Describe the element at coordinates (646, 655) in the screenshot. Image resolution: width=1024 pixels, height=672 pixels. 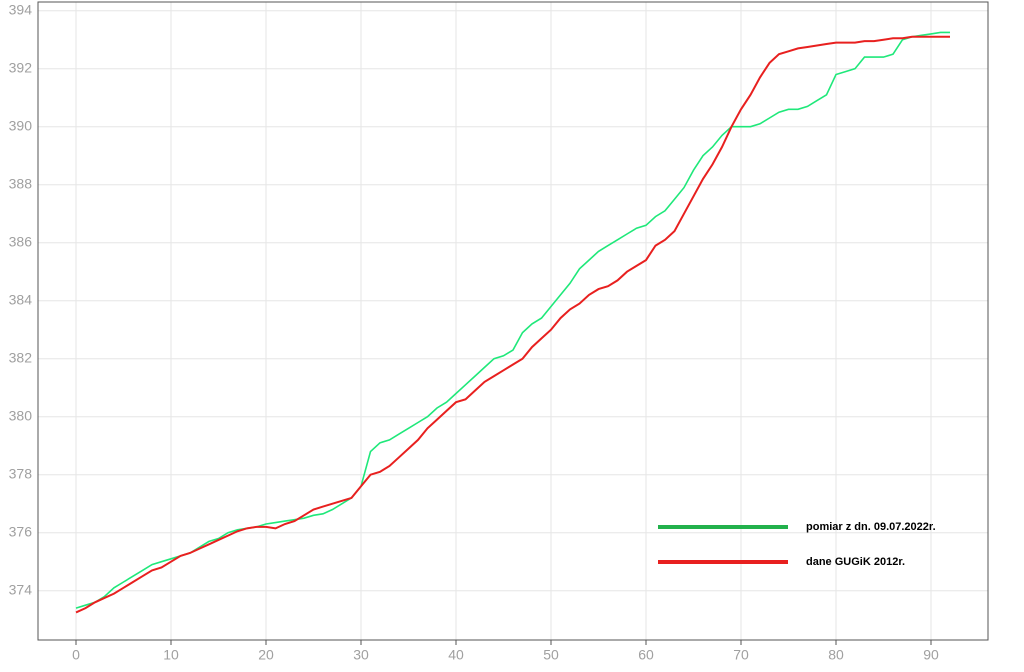
I see `x-tick-label: 60` at that location.